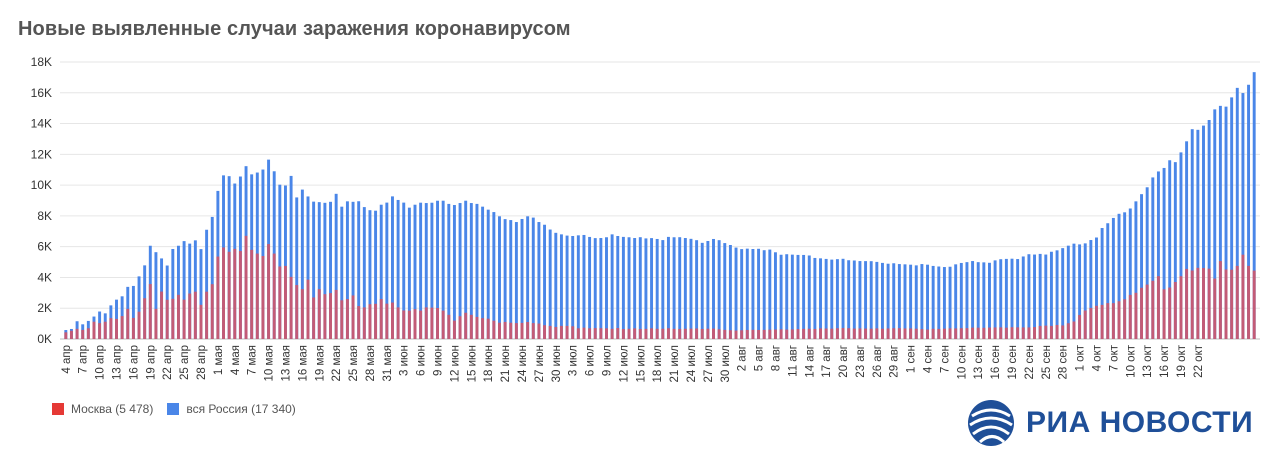 The height and width of the screenshot is (468, 1280). What do you see at coordinates (287, 363) in the screenshot?
I see `x-tick-label: 13 мая` at bounding box center [287, 363].